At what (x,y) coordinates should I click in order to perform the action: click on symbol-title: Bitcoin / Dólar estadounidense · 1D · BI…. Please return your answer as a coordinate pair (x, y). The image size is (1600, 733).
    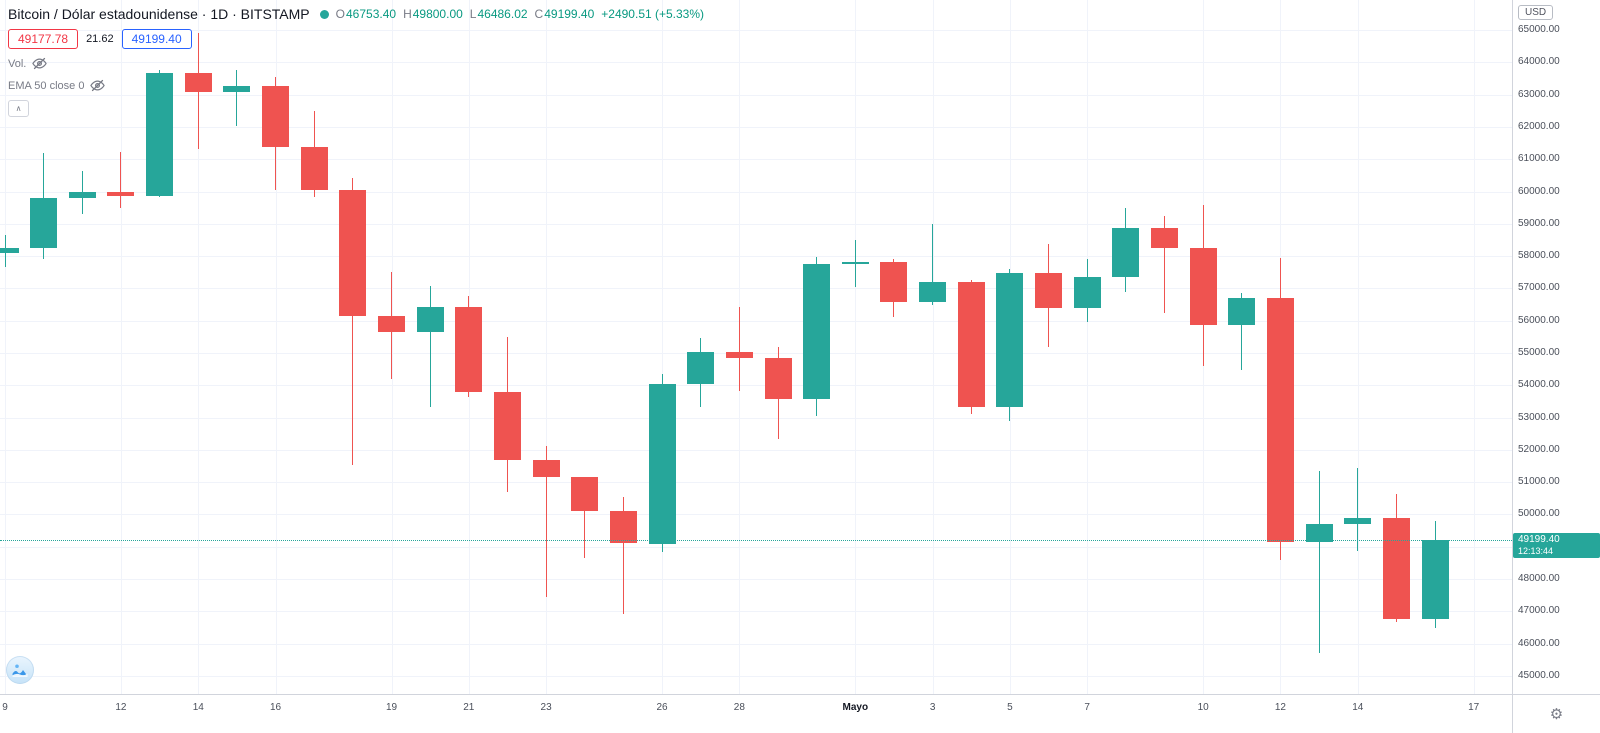
    Looking at the image, I should click on (159, 14).